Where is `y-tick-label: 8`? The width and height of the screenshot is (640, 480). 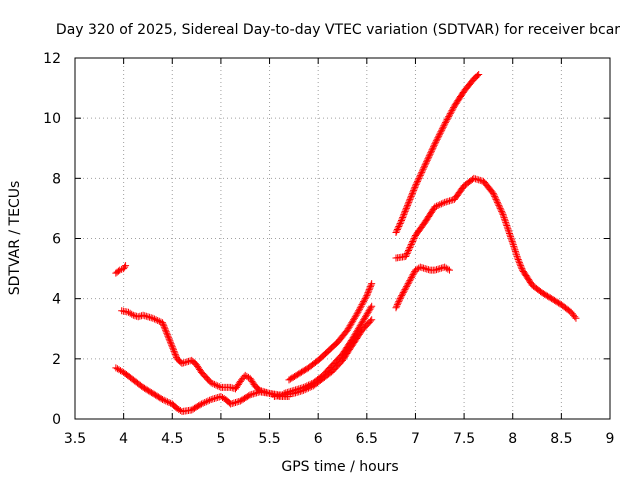 y-tick-label: 8 is located at coordinates (56, 179).